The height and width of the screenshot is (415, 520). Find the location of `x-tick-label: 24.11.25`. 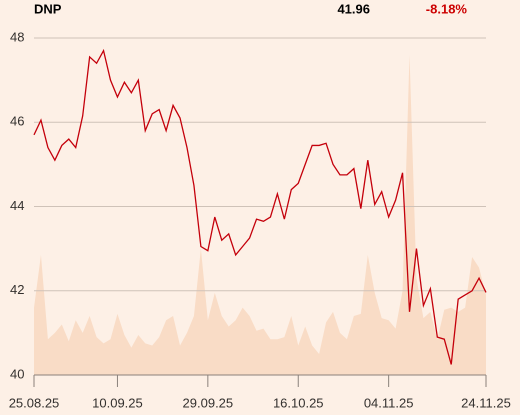

x-tick-label: 24.11.25 is located at coordinates (486, 402).